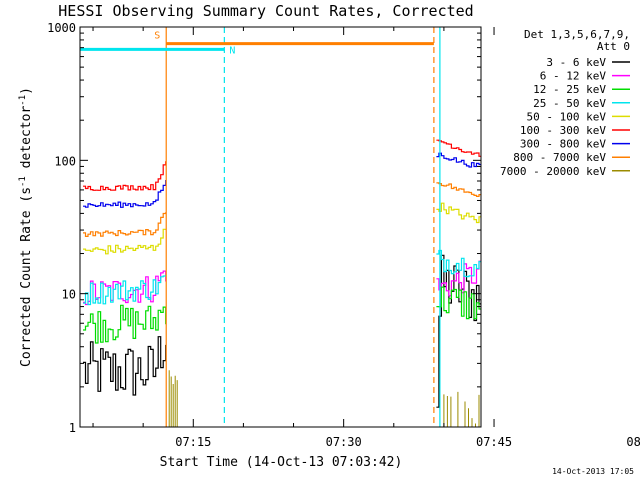 Image resolution: width=640 pixels, height=480 pixels. What do you see at coordinates (593, 471) in the screenshot?
I see `footer-date: 14-Oct-2013 17:05` at bounding box center [593, 471].